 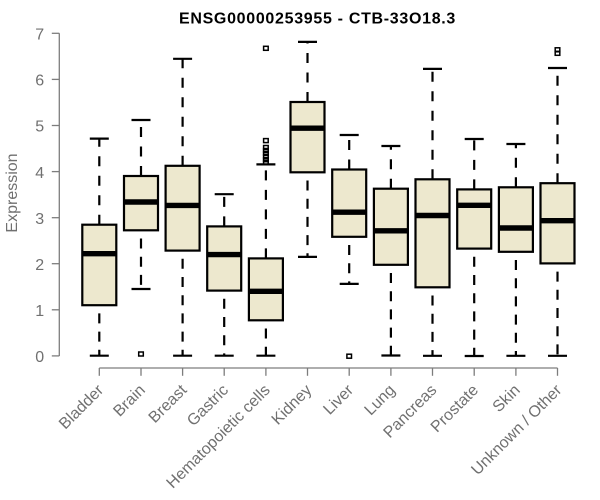 I want to click on svg-text: Expression, so click(x=12, y=192).